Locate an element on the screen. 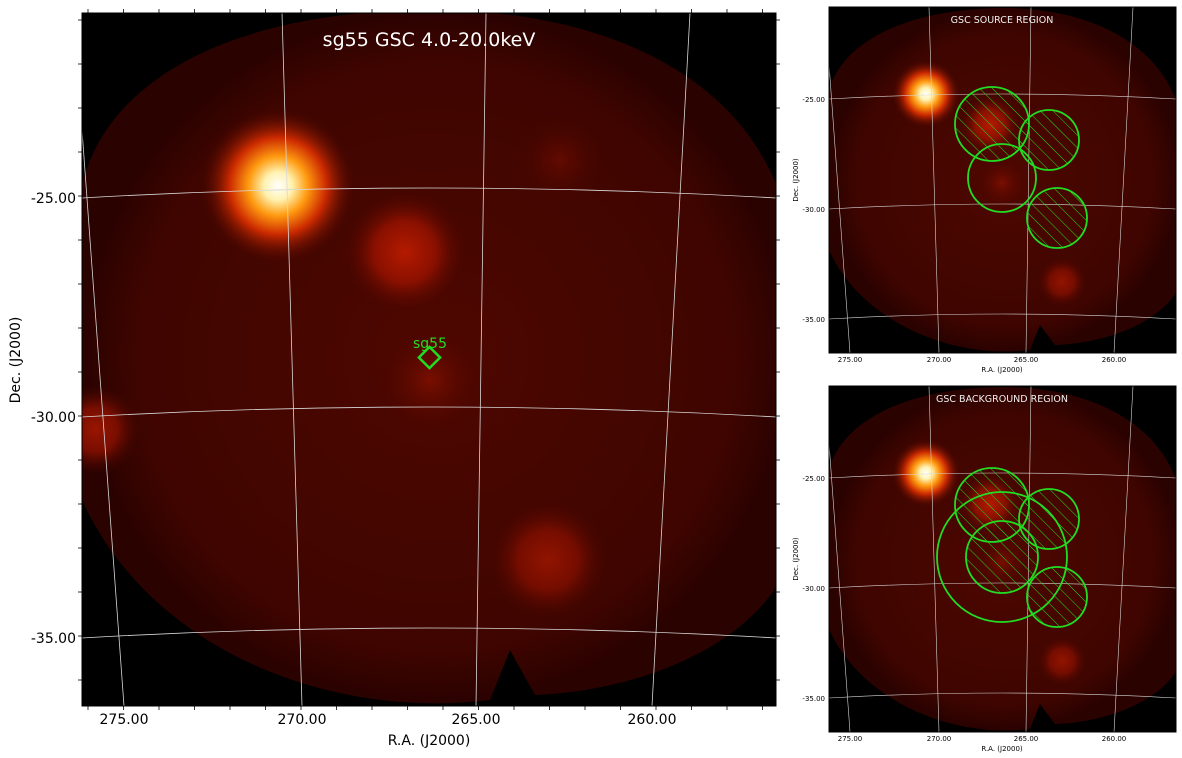  background-xtick-2: 265.00 is located at coordinates (1026, 739).